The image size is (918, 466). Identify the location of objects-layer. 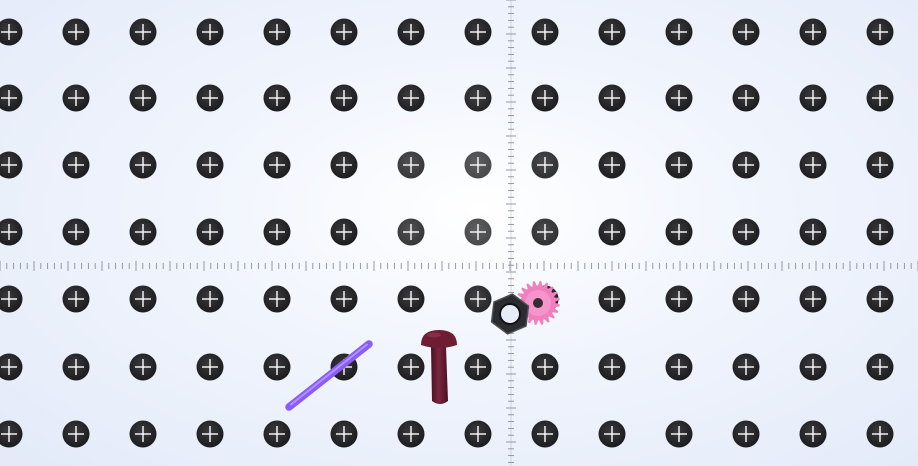
(422, 346).